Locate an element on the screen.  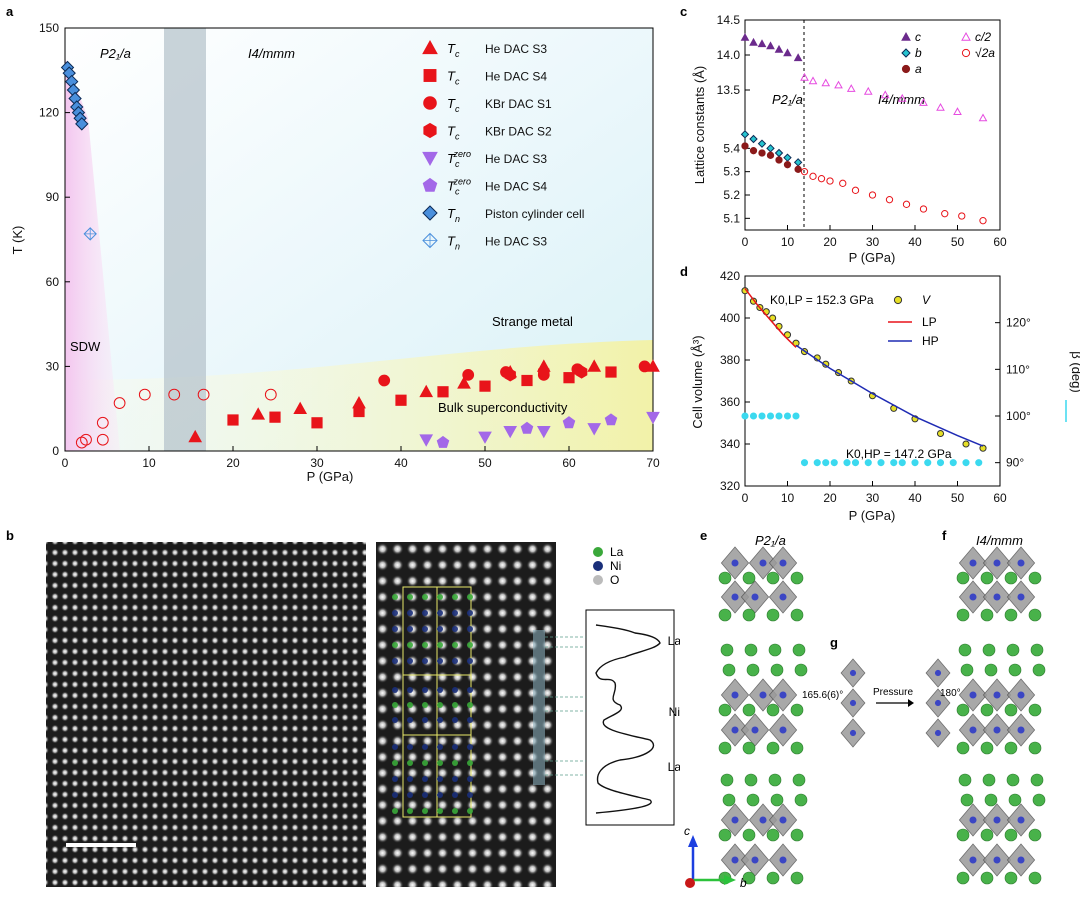
y-tick-label: 14.0 is located at coordinates (729, 55).